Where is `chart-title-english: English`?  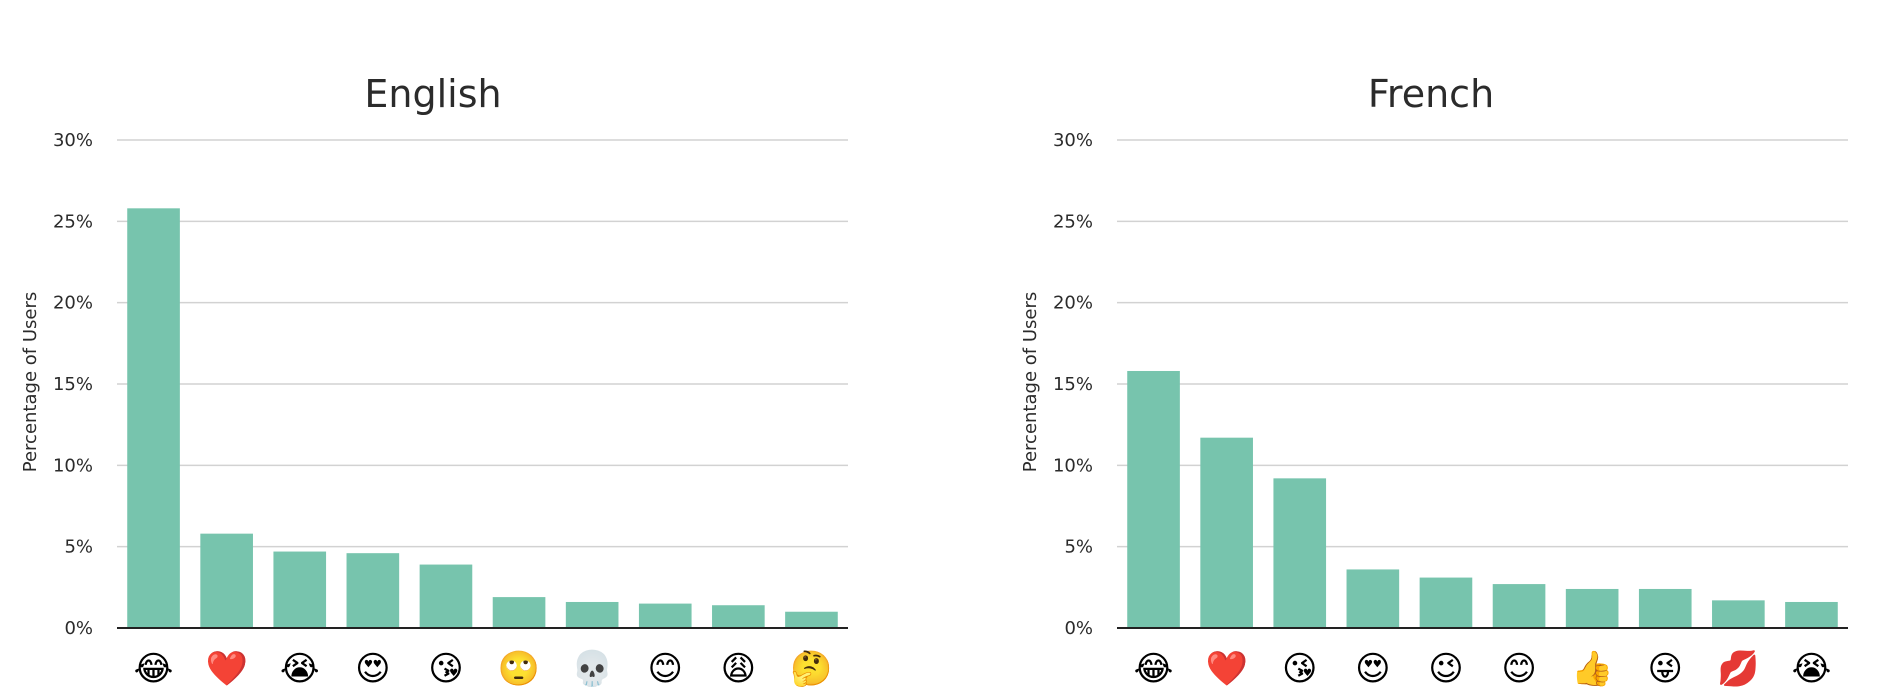
chart-title-english: English is located at coordinates (432, 94).